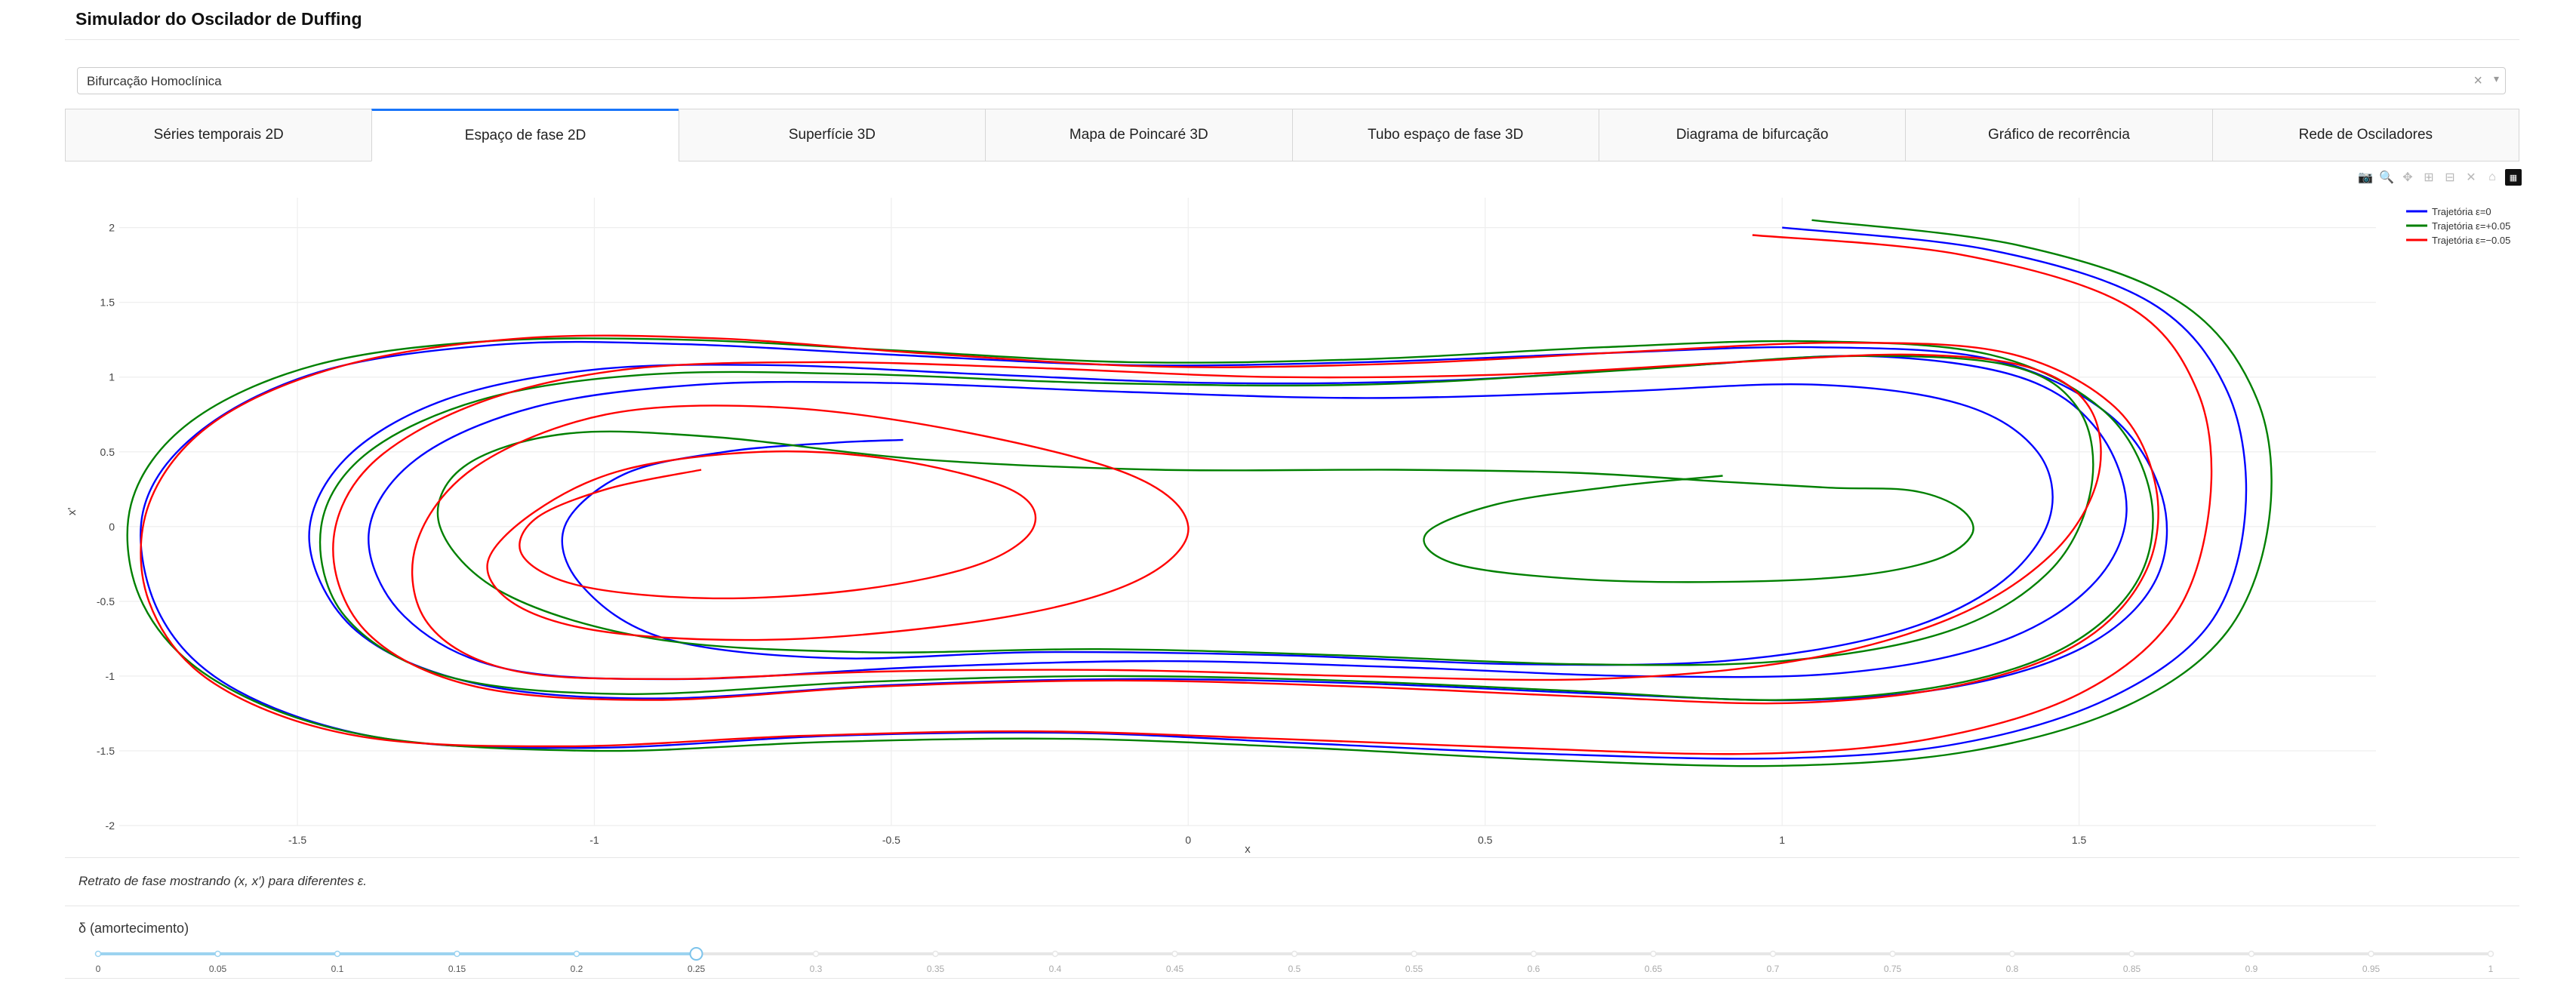 This screenshot has height=981, width=2576. Describe the element at coordinates (1188, 840) in the screenshot. I see `x-tick-label: 0` at that location.